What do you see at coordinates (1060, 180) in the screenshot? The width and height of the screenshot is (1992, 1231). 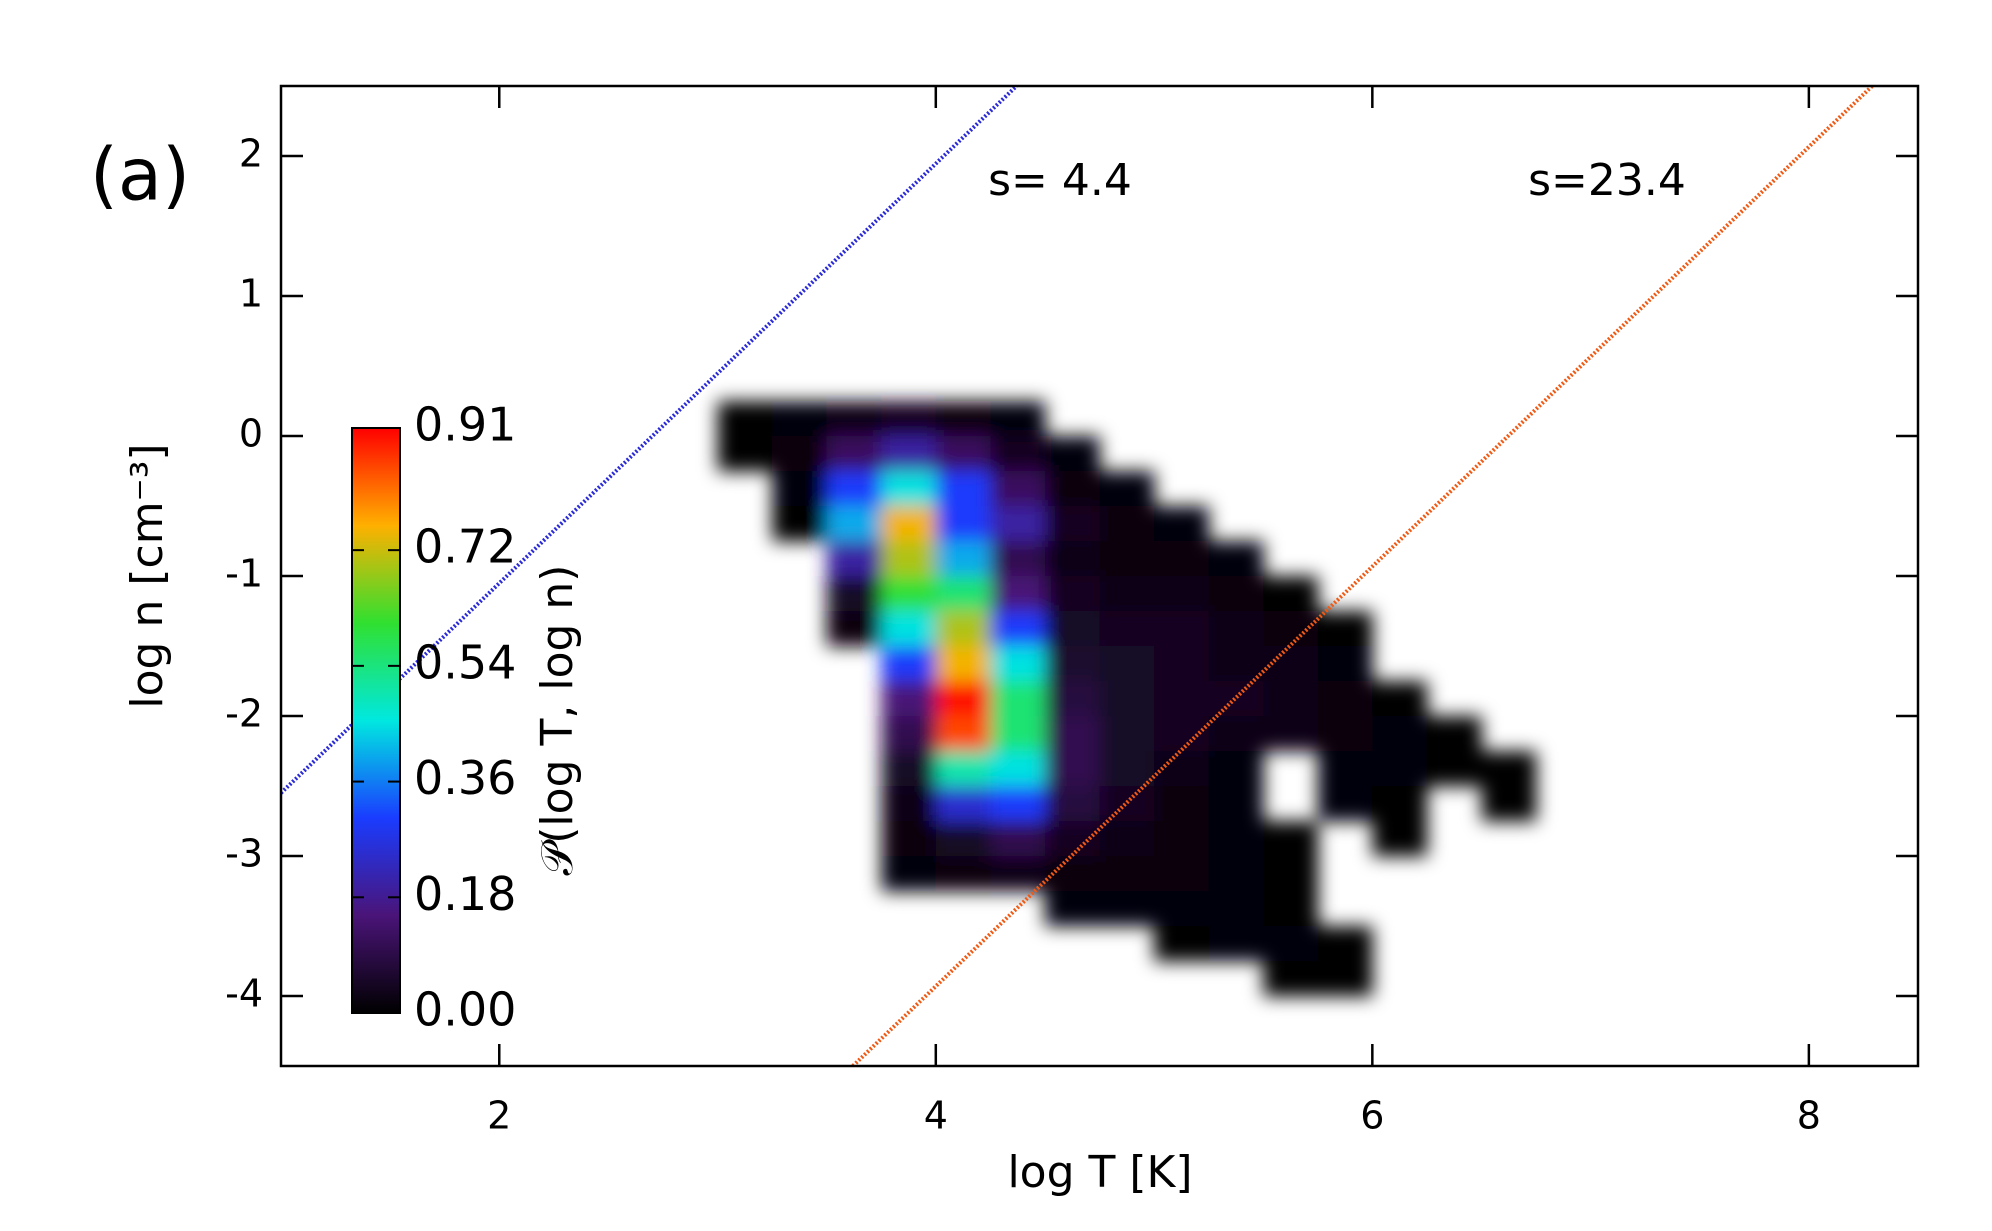 I see `annotation: s= 4.4` at bounding box center [1060, 180].